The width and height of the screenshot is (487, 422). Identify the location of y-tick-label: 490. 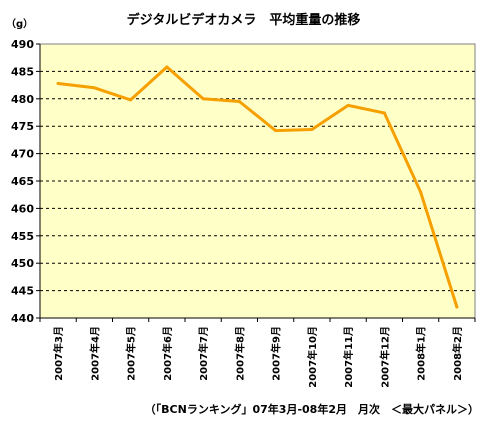
(22, 44).